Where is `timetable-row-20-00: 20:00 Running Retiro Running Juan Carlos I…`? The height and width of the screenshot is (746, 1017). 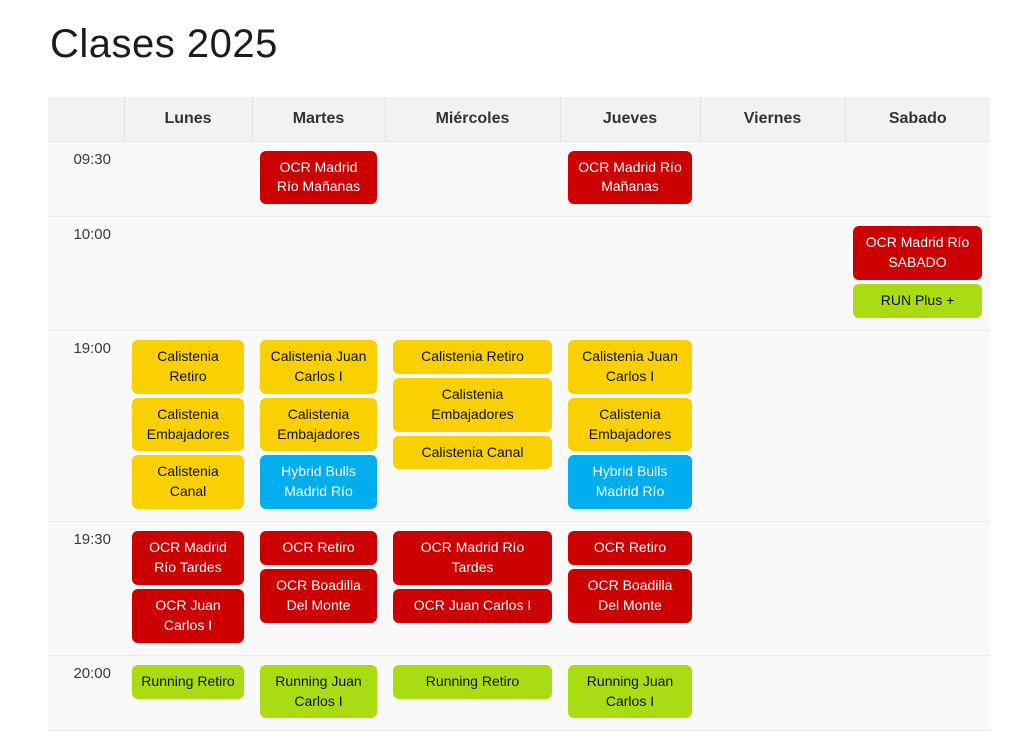 timetable-row-20-00: 20:00 Running Retiro Running Juan Carlos I… is located at coordinates (519, 693).